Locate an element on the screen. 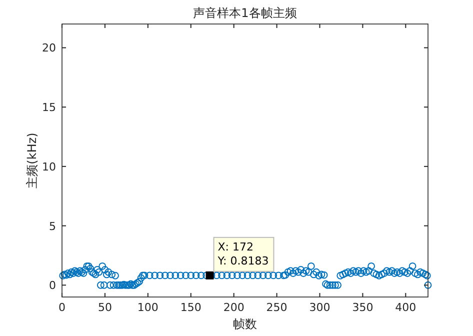  x-tick-label: 150 is located at coordinates (191, 307).